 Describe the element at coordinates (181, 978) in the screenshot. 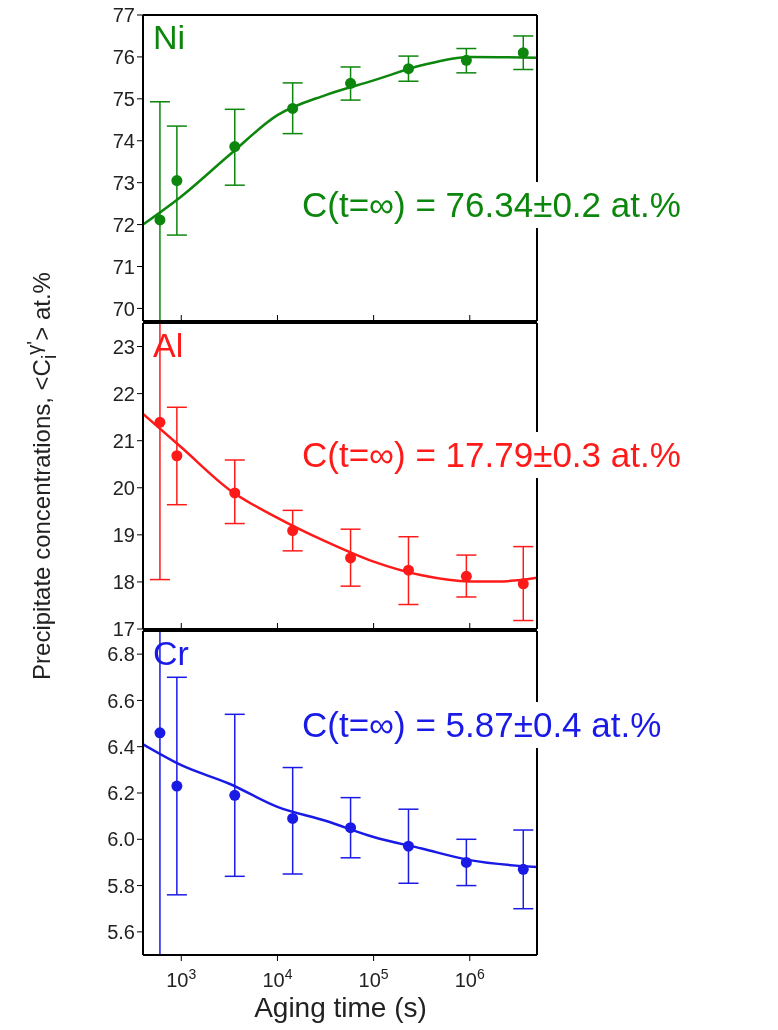

I see `x-tick-label: 10$^{3}$` at that location.